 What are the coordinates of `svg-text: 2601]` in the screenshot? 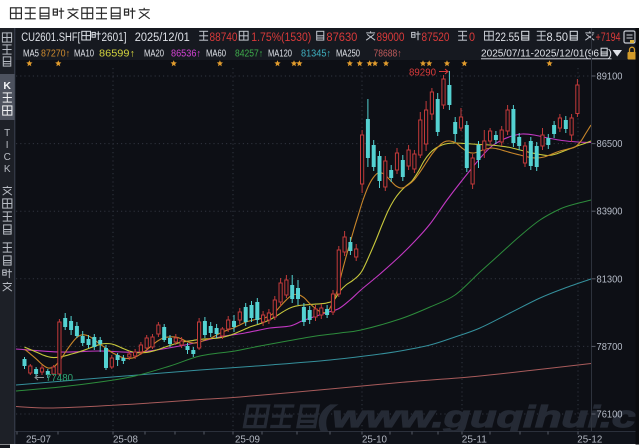 It's located at (114, 38).